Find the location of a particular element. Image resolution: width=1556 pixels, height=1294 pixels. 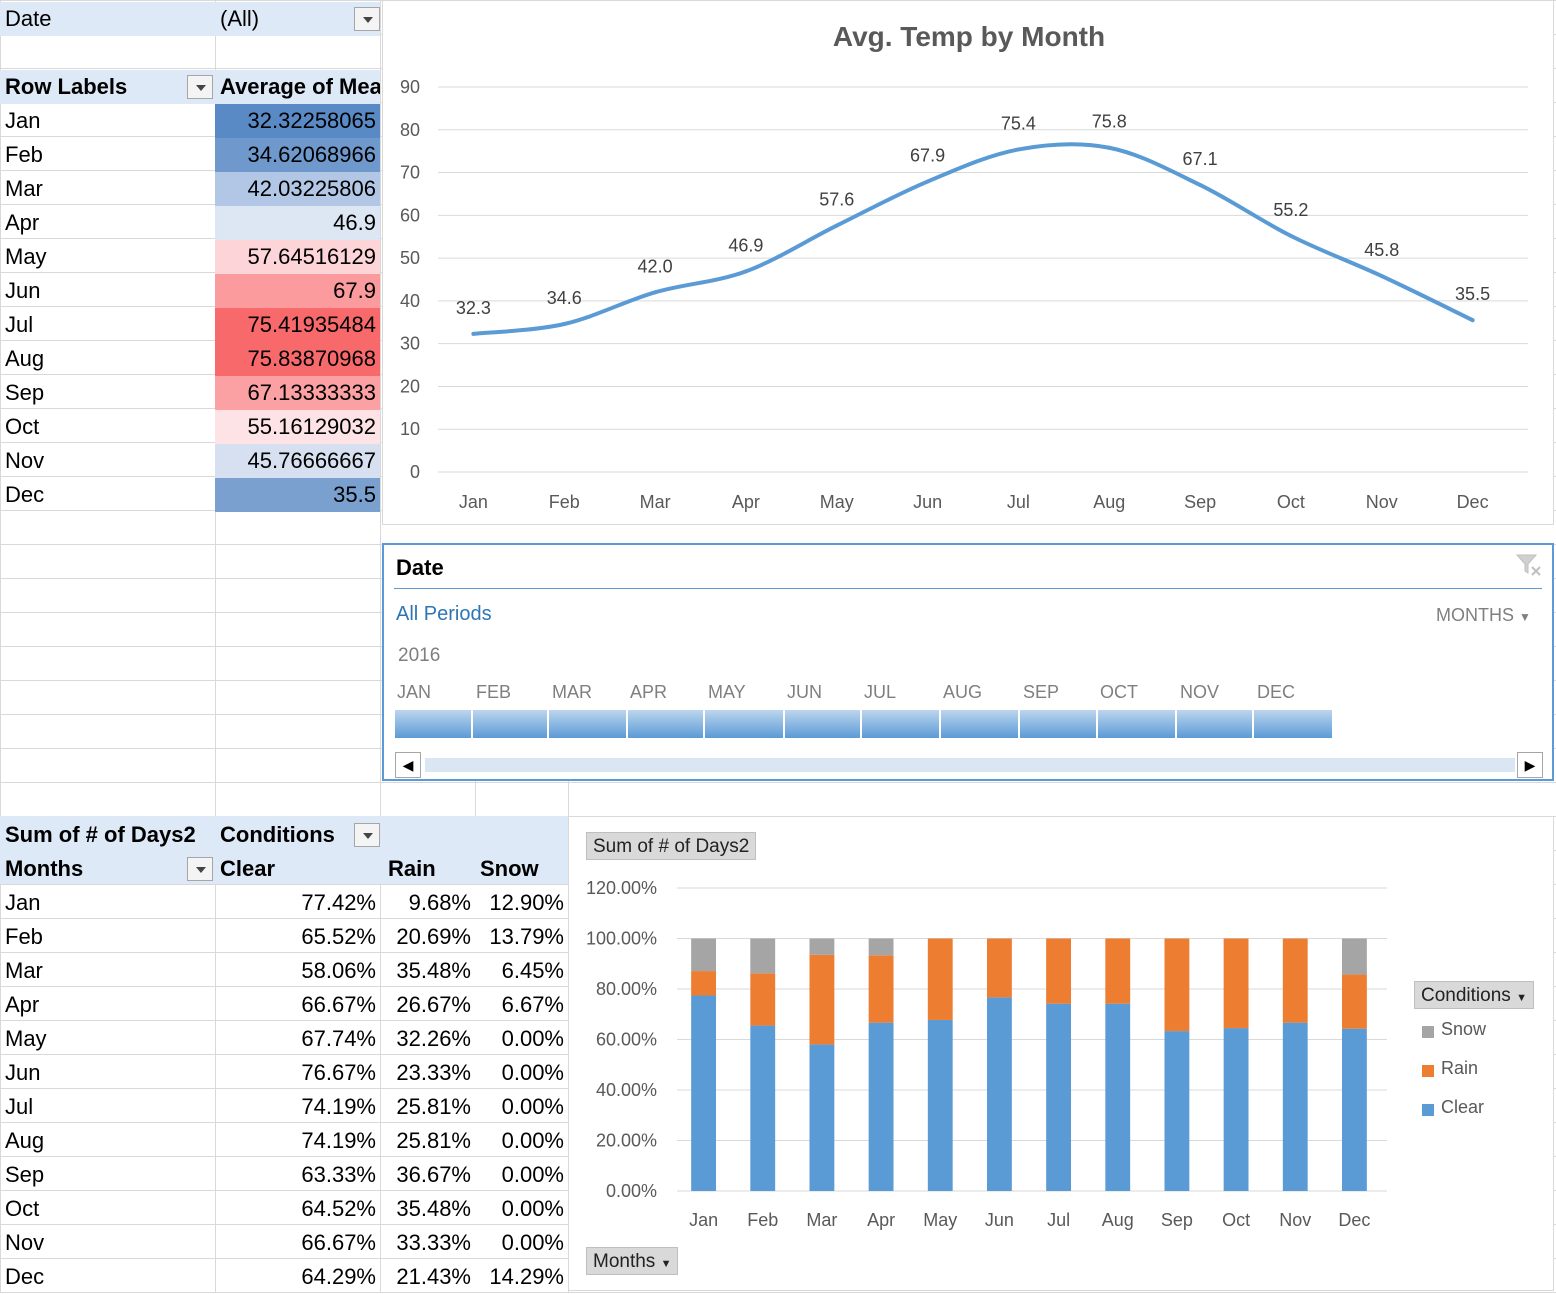

clear-filter-icon is located at coordinates (1528, 565).